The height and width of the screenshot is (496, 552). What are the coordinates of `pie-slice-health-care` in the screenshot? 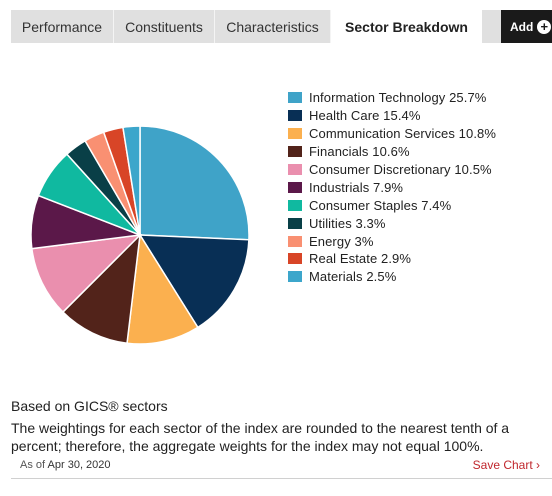 It's located at (194, 281).